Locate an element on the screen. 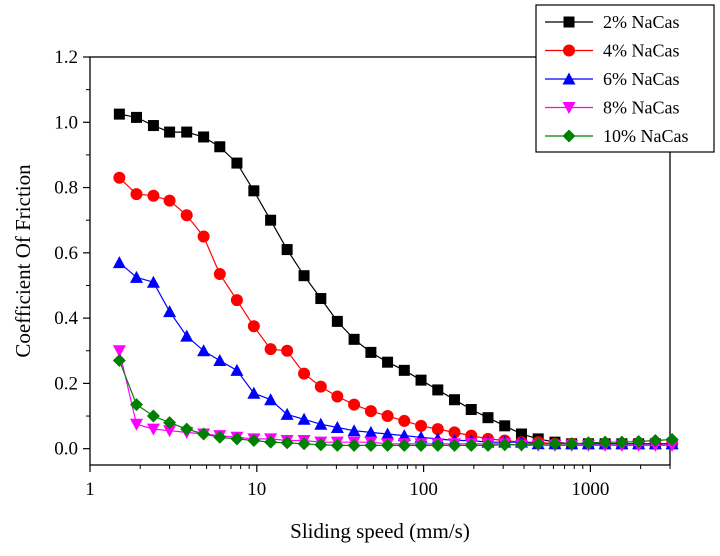  y-tick-label: 0.2 is located at coordinates (66, 383).